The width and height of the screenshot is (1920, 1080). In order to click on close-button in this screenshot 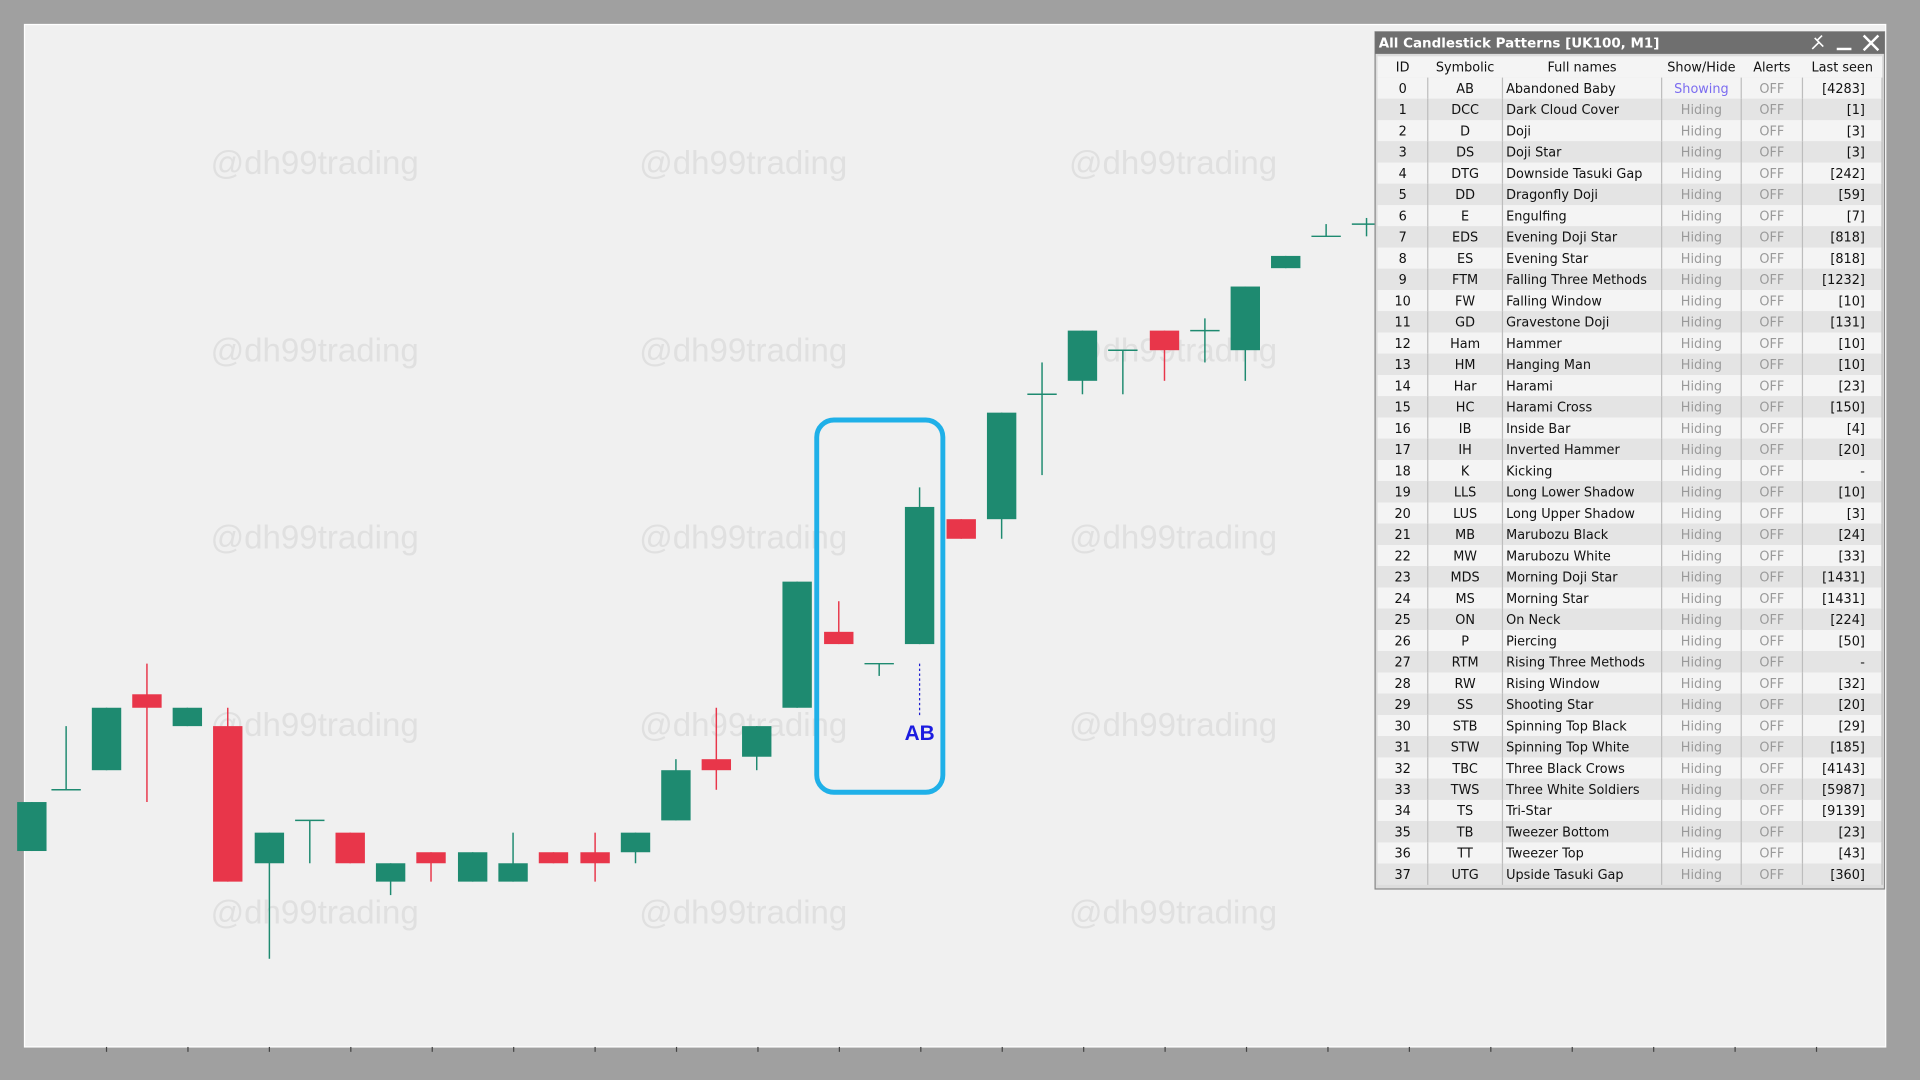, I will do `click(1871, 43)`.